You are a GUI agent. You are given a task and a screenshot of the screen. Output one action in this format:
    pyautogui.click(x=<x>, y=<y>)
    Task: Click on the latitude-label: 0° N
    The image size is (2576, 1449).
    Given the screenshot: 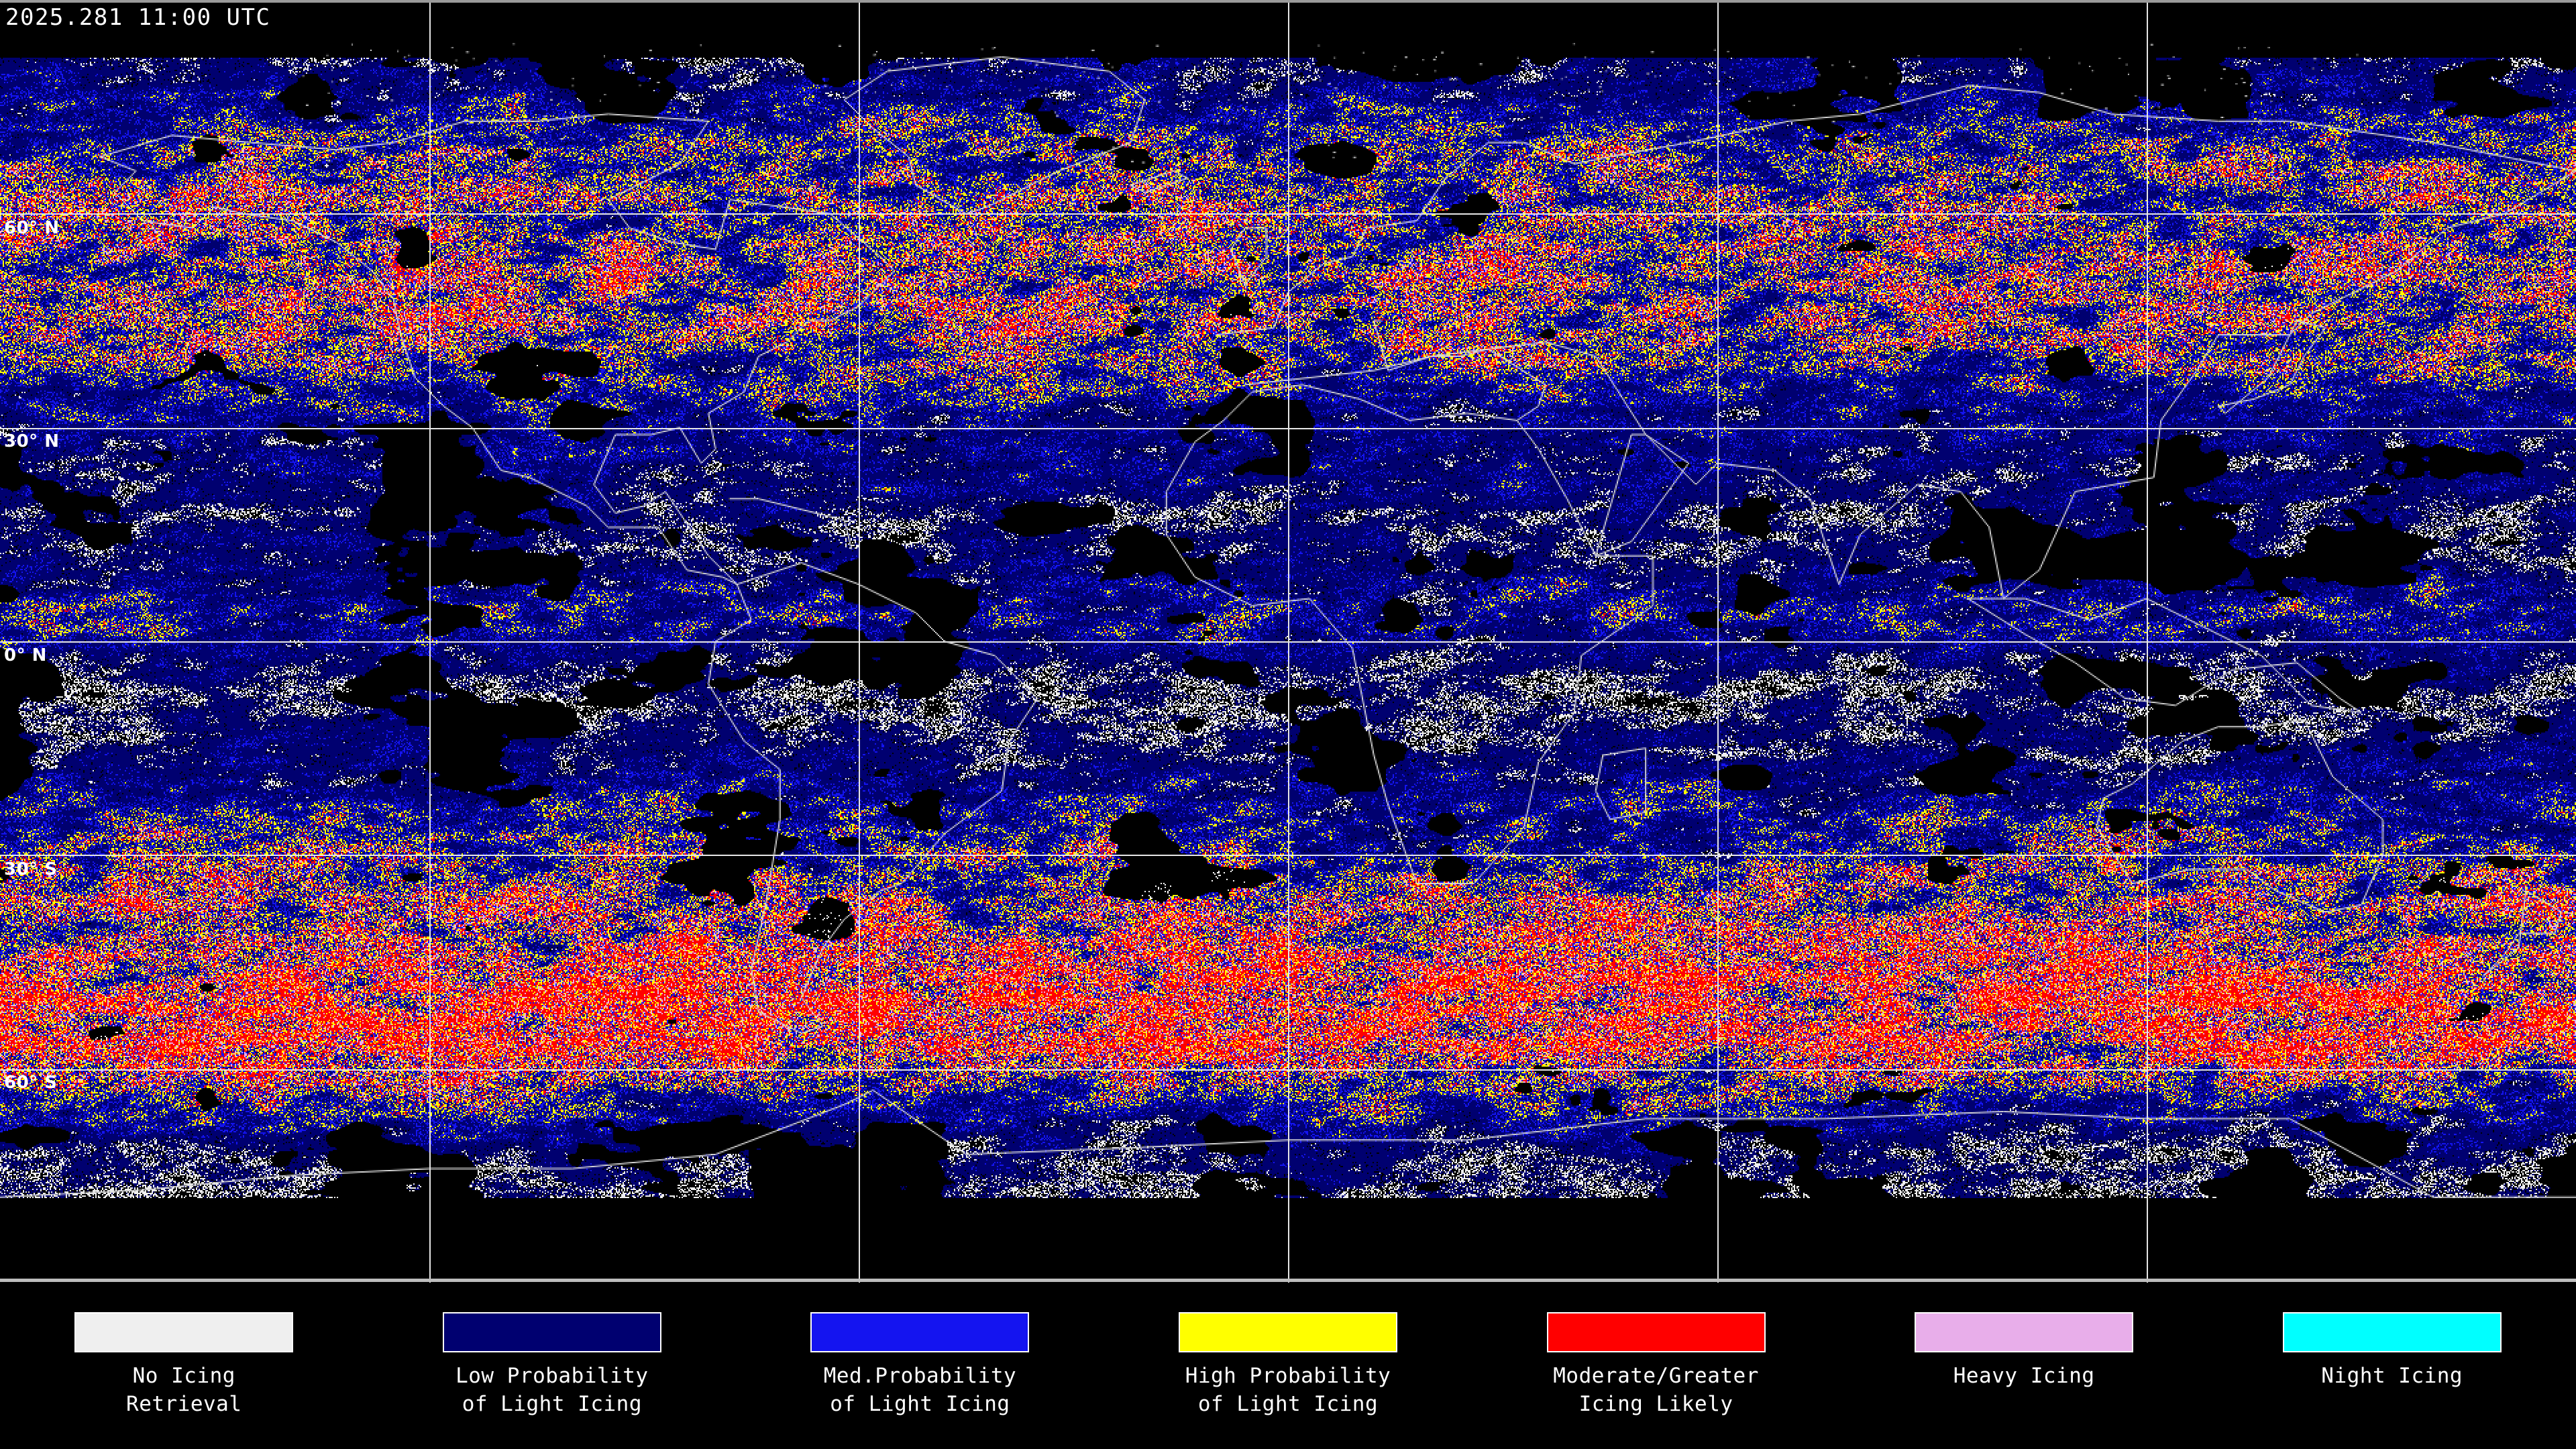 What is the action you would take?
    pyautogui.click(x=25, y=655)
    